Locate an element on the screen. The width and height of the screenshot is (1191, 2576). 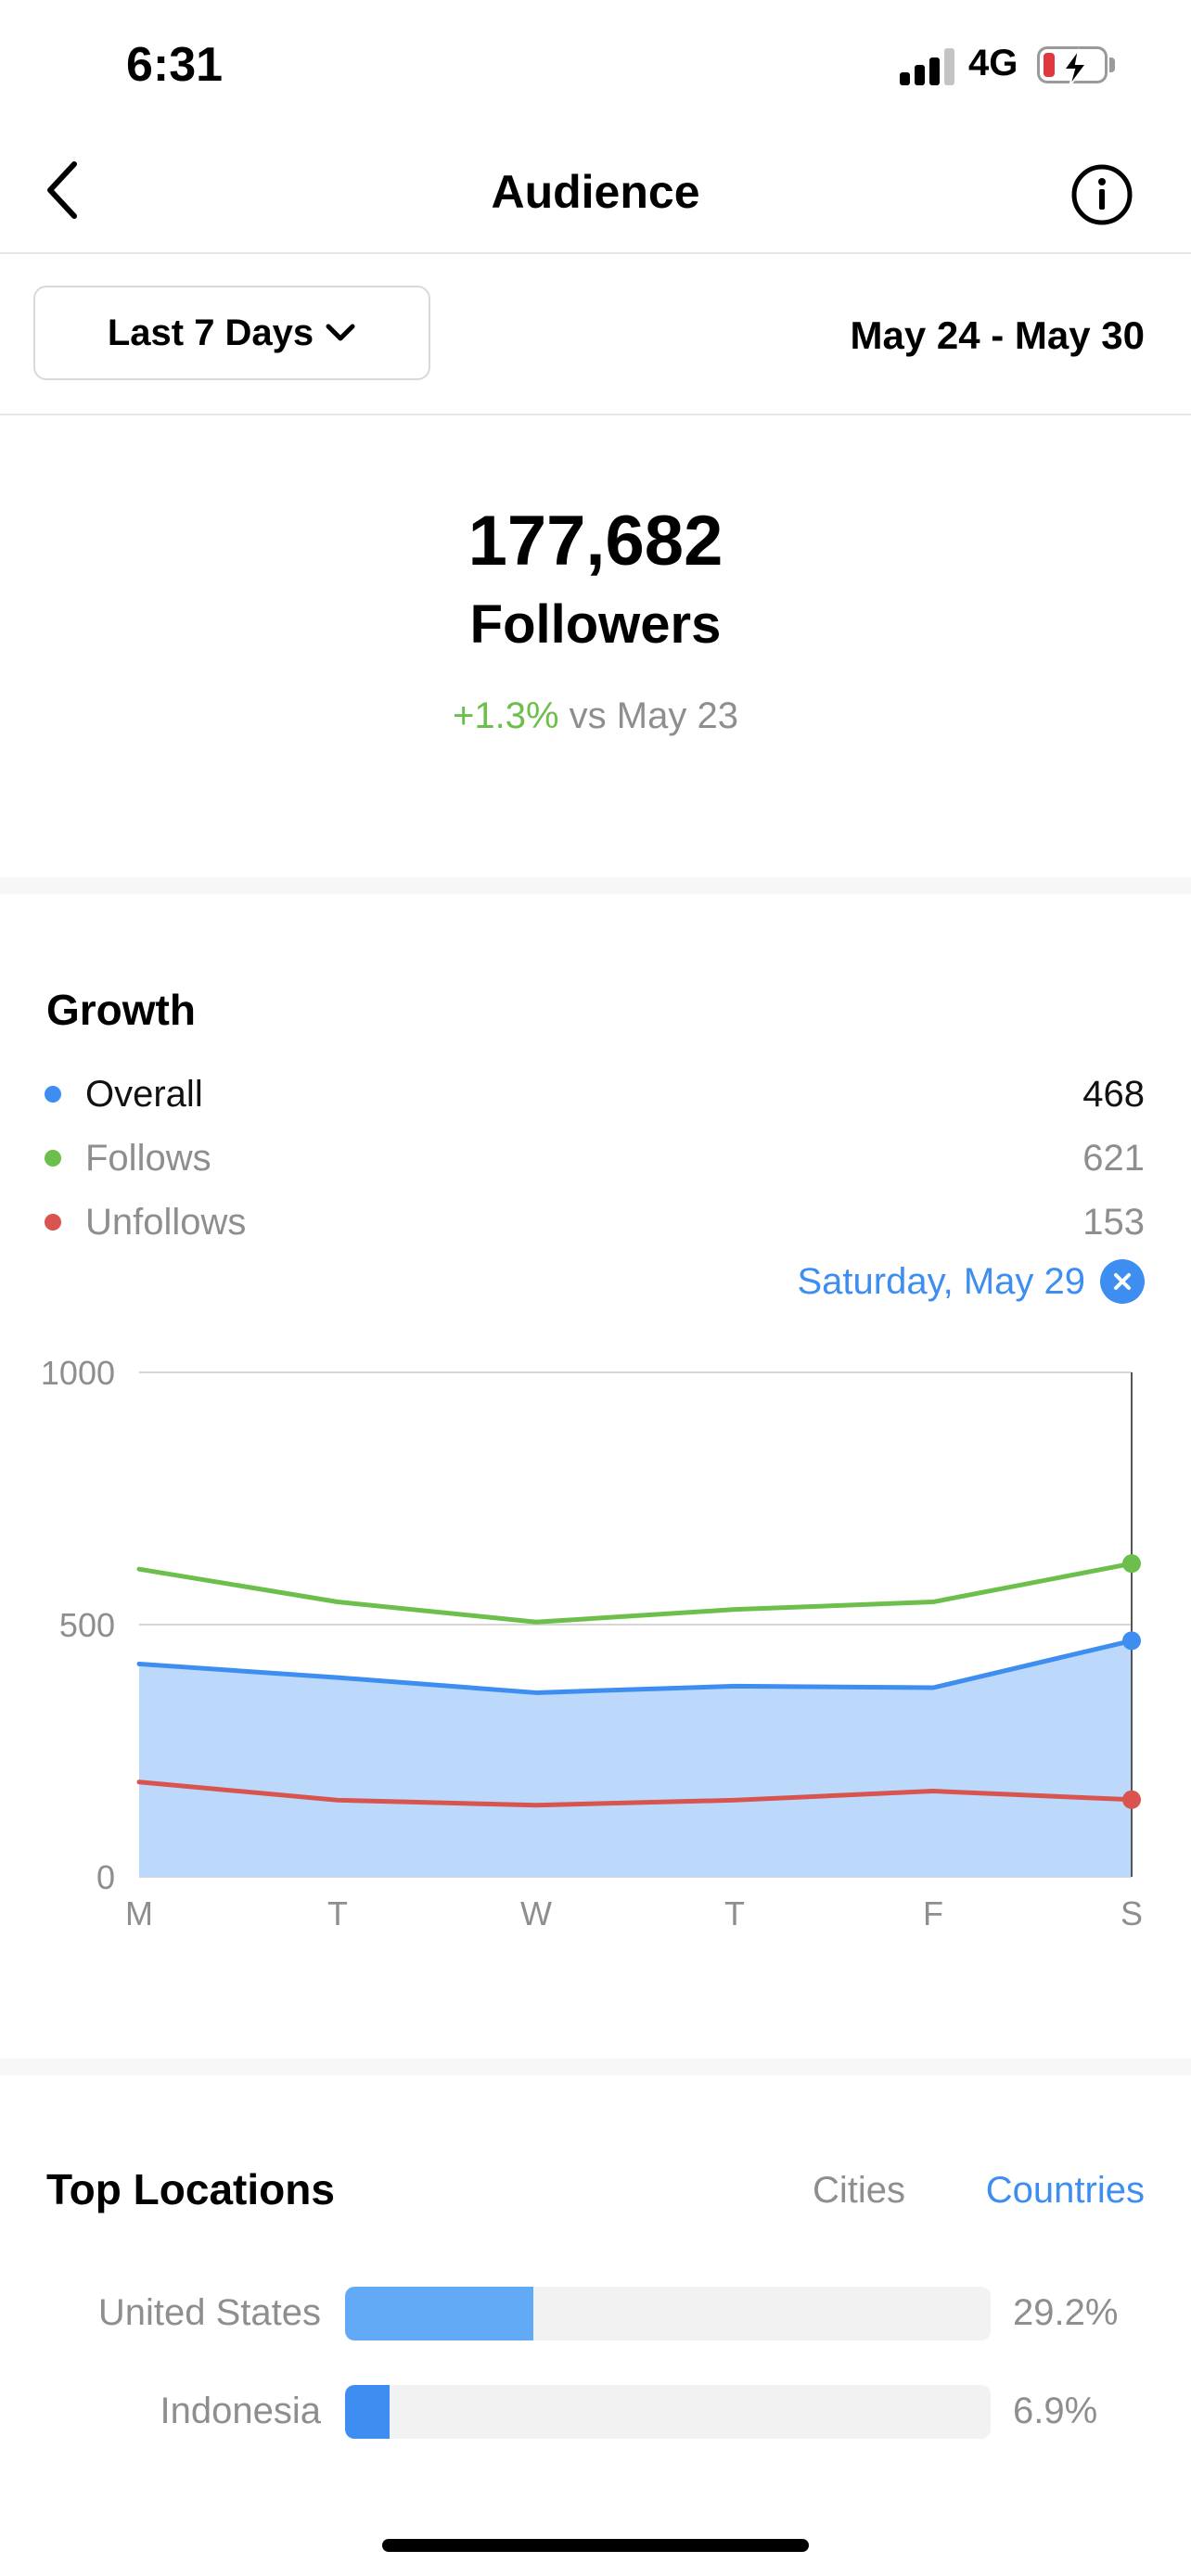
x-tick-label: W is located at coordinates (536, 1913).